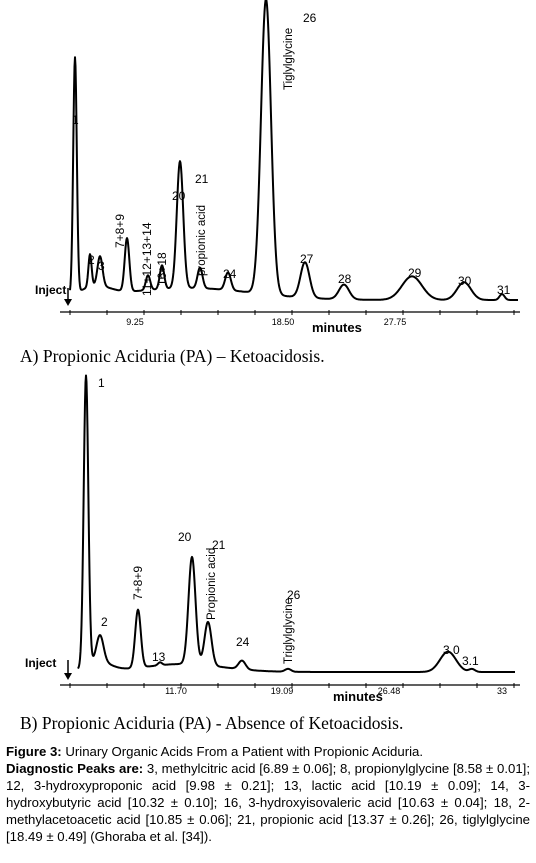 The width and height of the screenshot is (536, 863). I want to click on peak-compound-label: Tiglylglycine, so click(289, 59).